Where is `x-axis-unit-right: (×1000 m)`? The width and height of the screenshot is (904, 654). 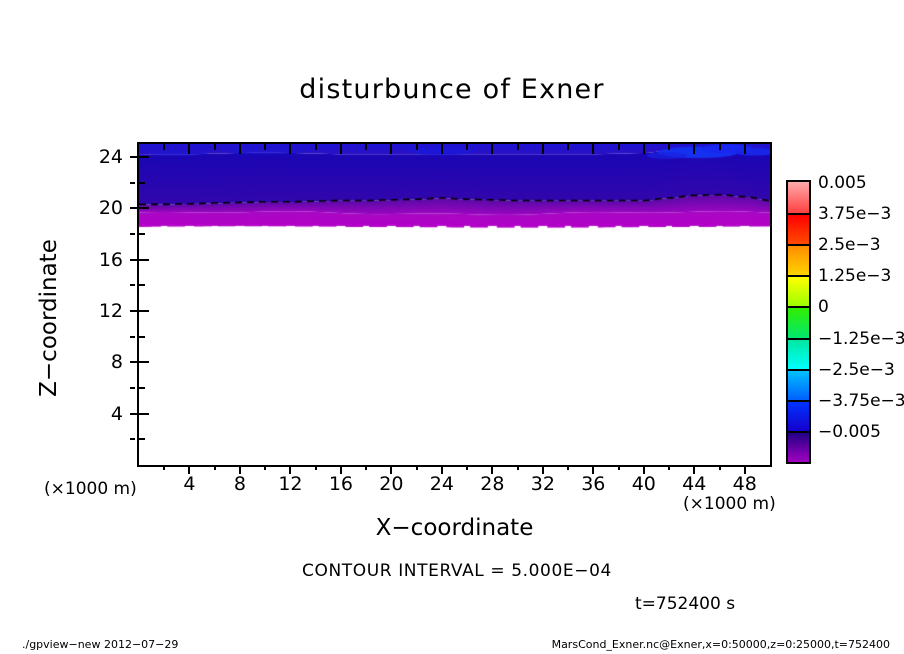
x-axis-unit-right: (×1000 m) is located at coordinates (729, 504).